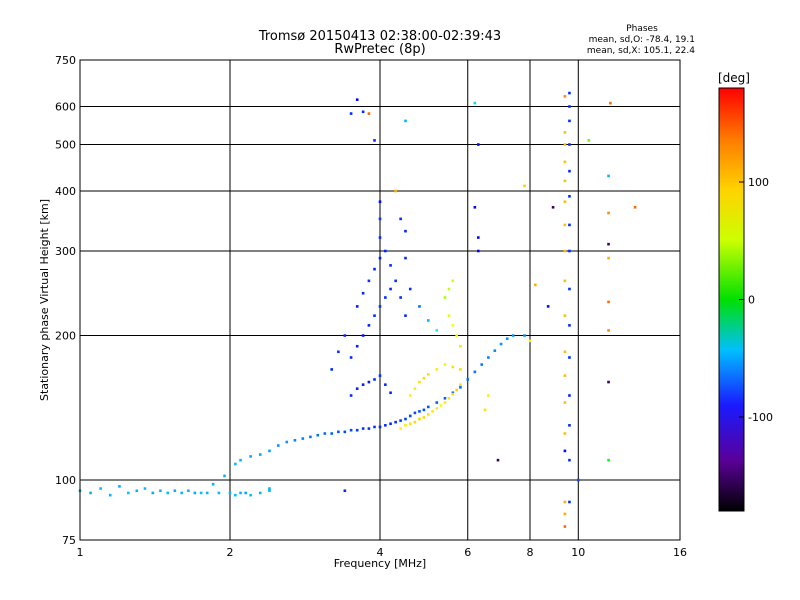  What do you see at coordinates (751, 300) in the screenshot?
I see `colorbar-tick-label: 0` at bounding box center [751, 300].